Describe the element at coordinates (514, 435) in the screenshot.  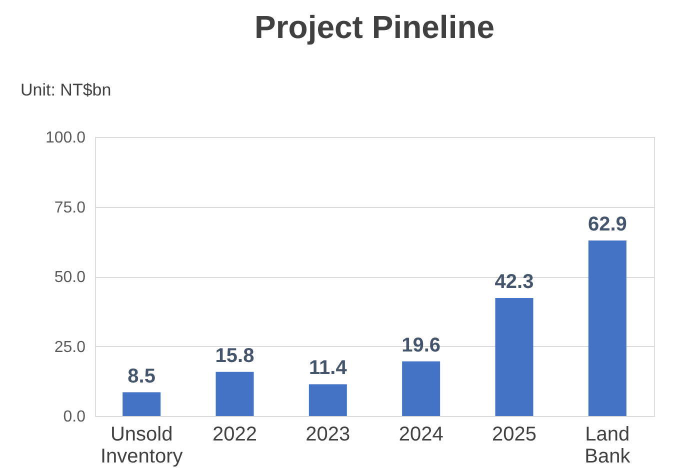
I see `x-tick-label: 2025` at that location.